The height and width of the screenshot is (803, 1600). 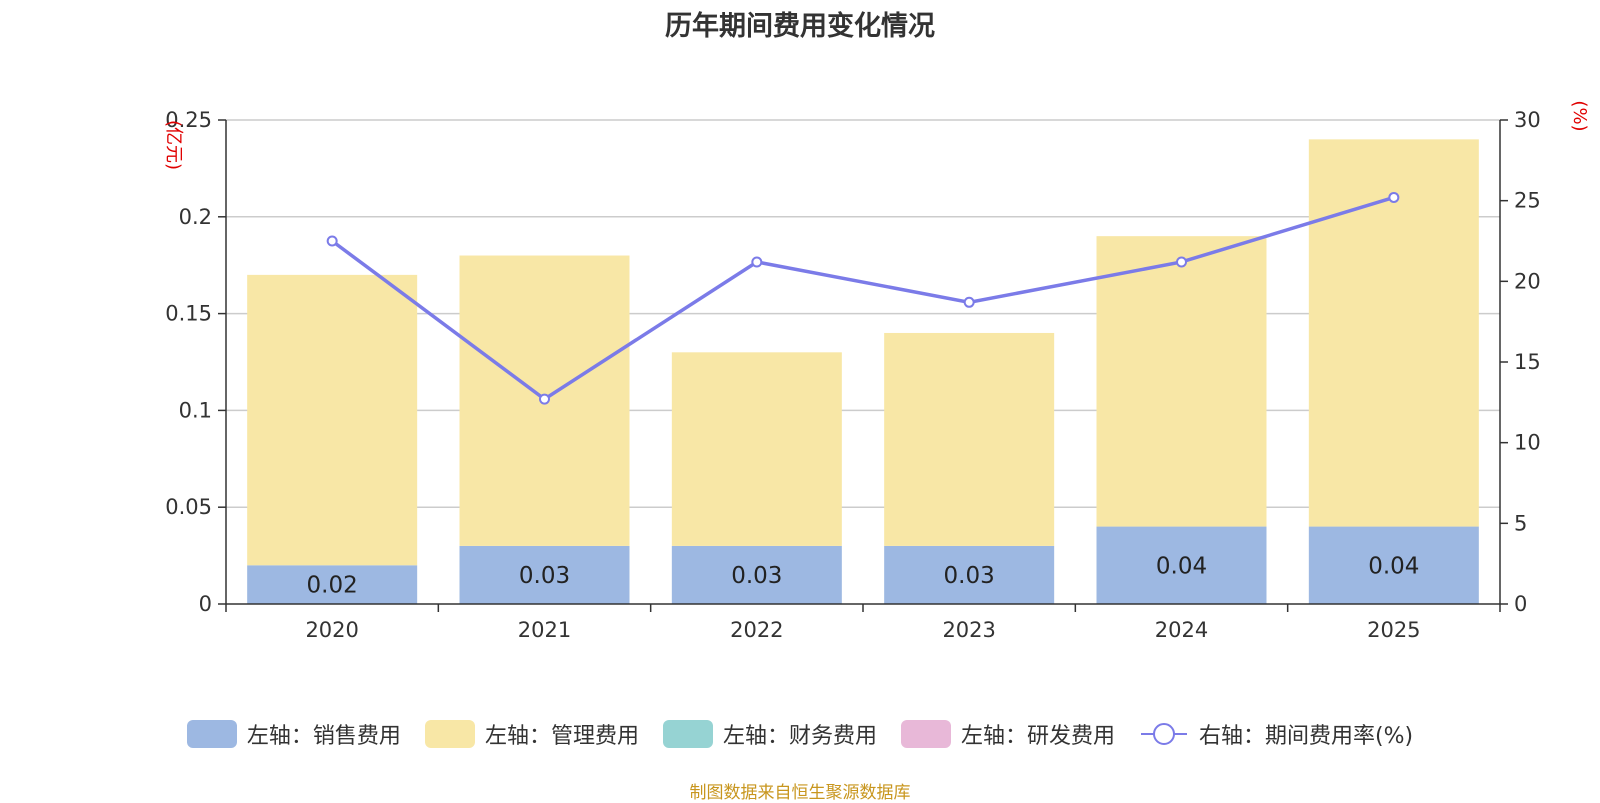 I want to click on left-tick-label: 0.25, so click(x=188, y=120).